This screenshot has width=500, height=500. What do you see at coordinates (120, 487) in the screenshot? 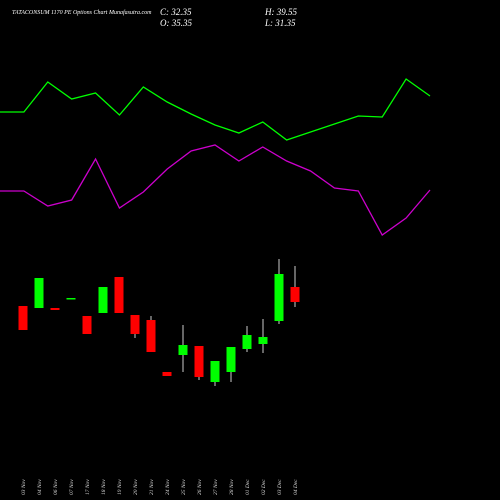
I see `x-tick-label: 19 Nov` at bounding box center [120, 487].